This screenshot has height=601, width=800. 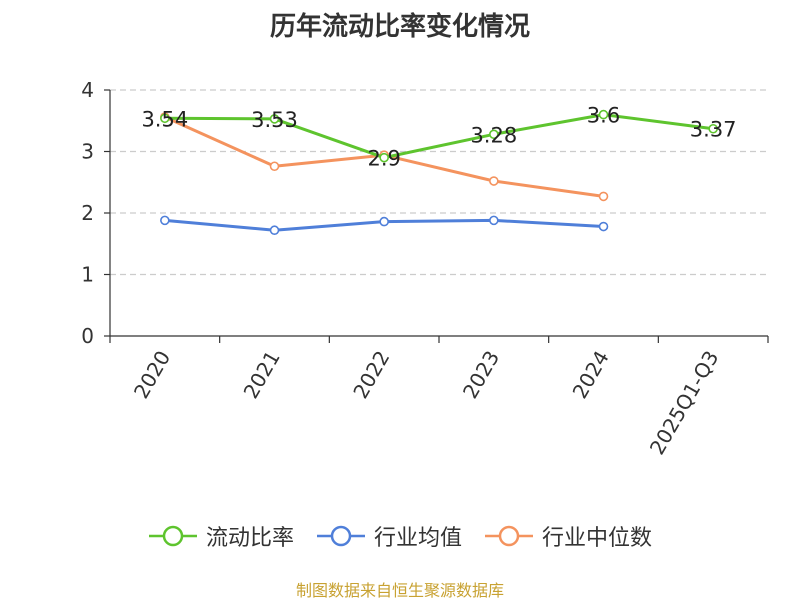 What do you see at coordinates (417, 538) in the screenshot?
I see `legend-label: 行业均值` at bounding box center [417, 538].